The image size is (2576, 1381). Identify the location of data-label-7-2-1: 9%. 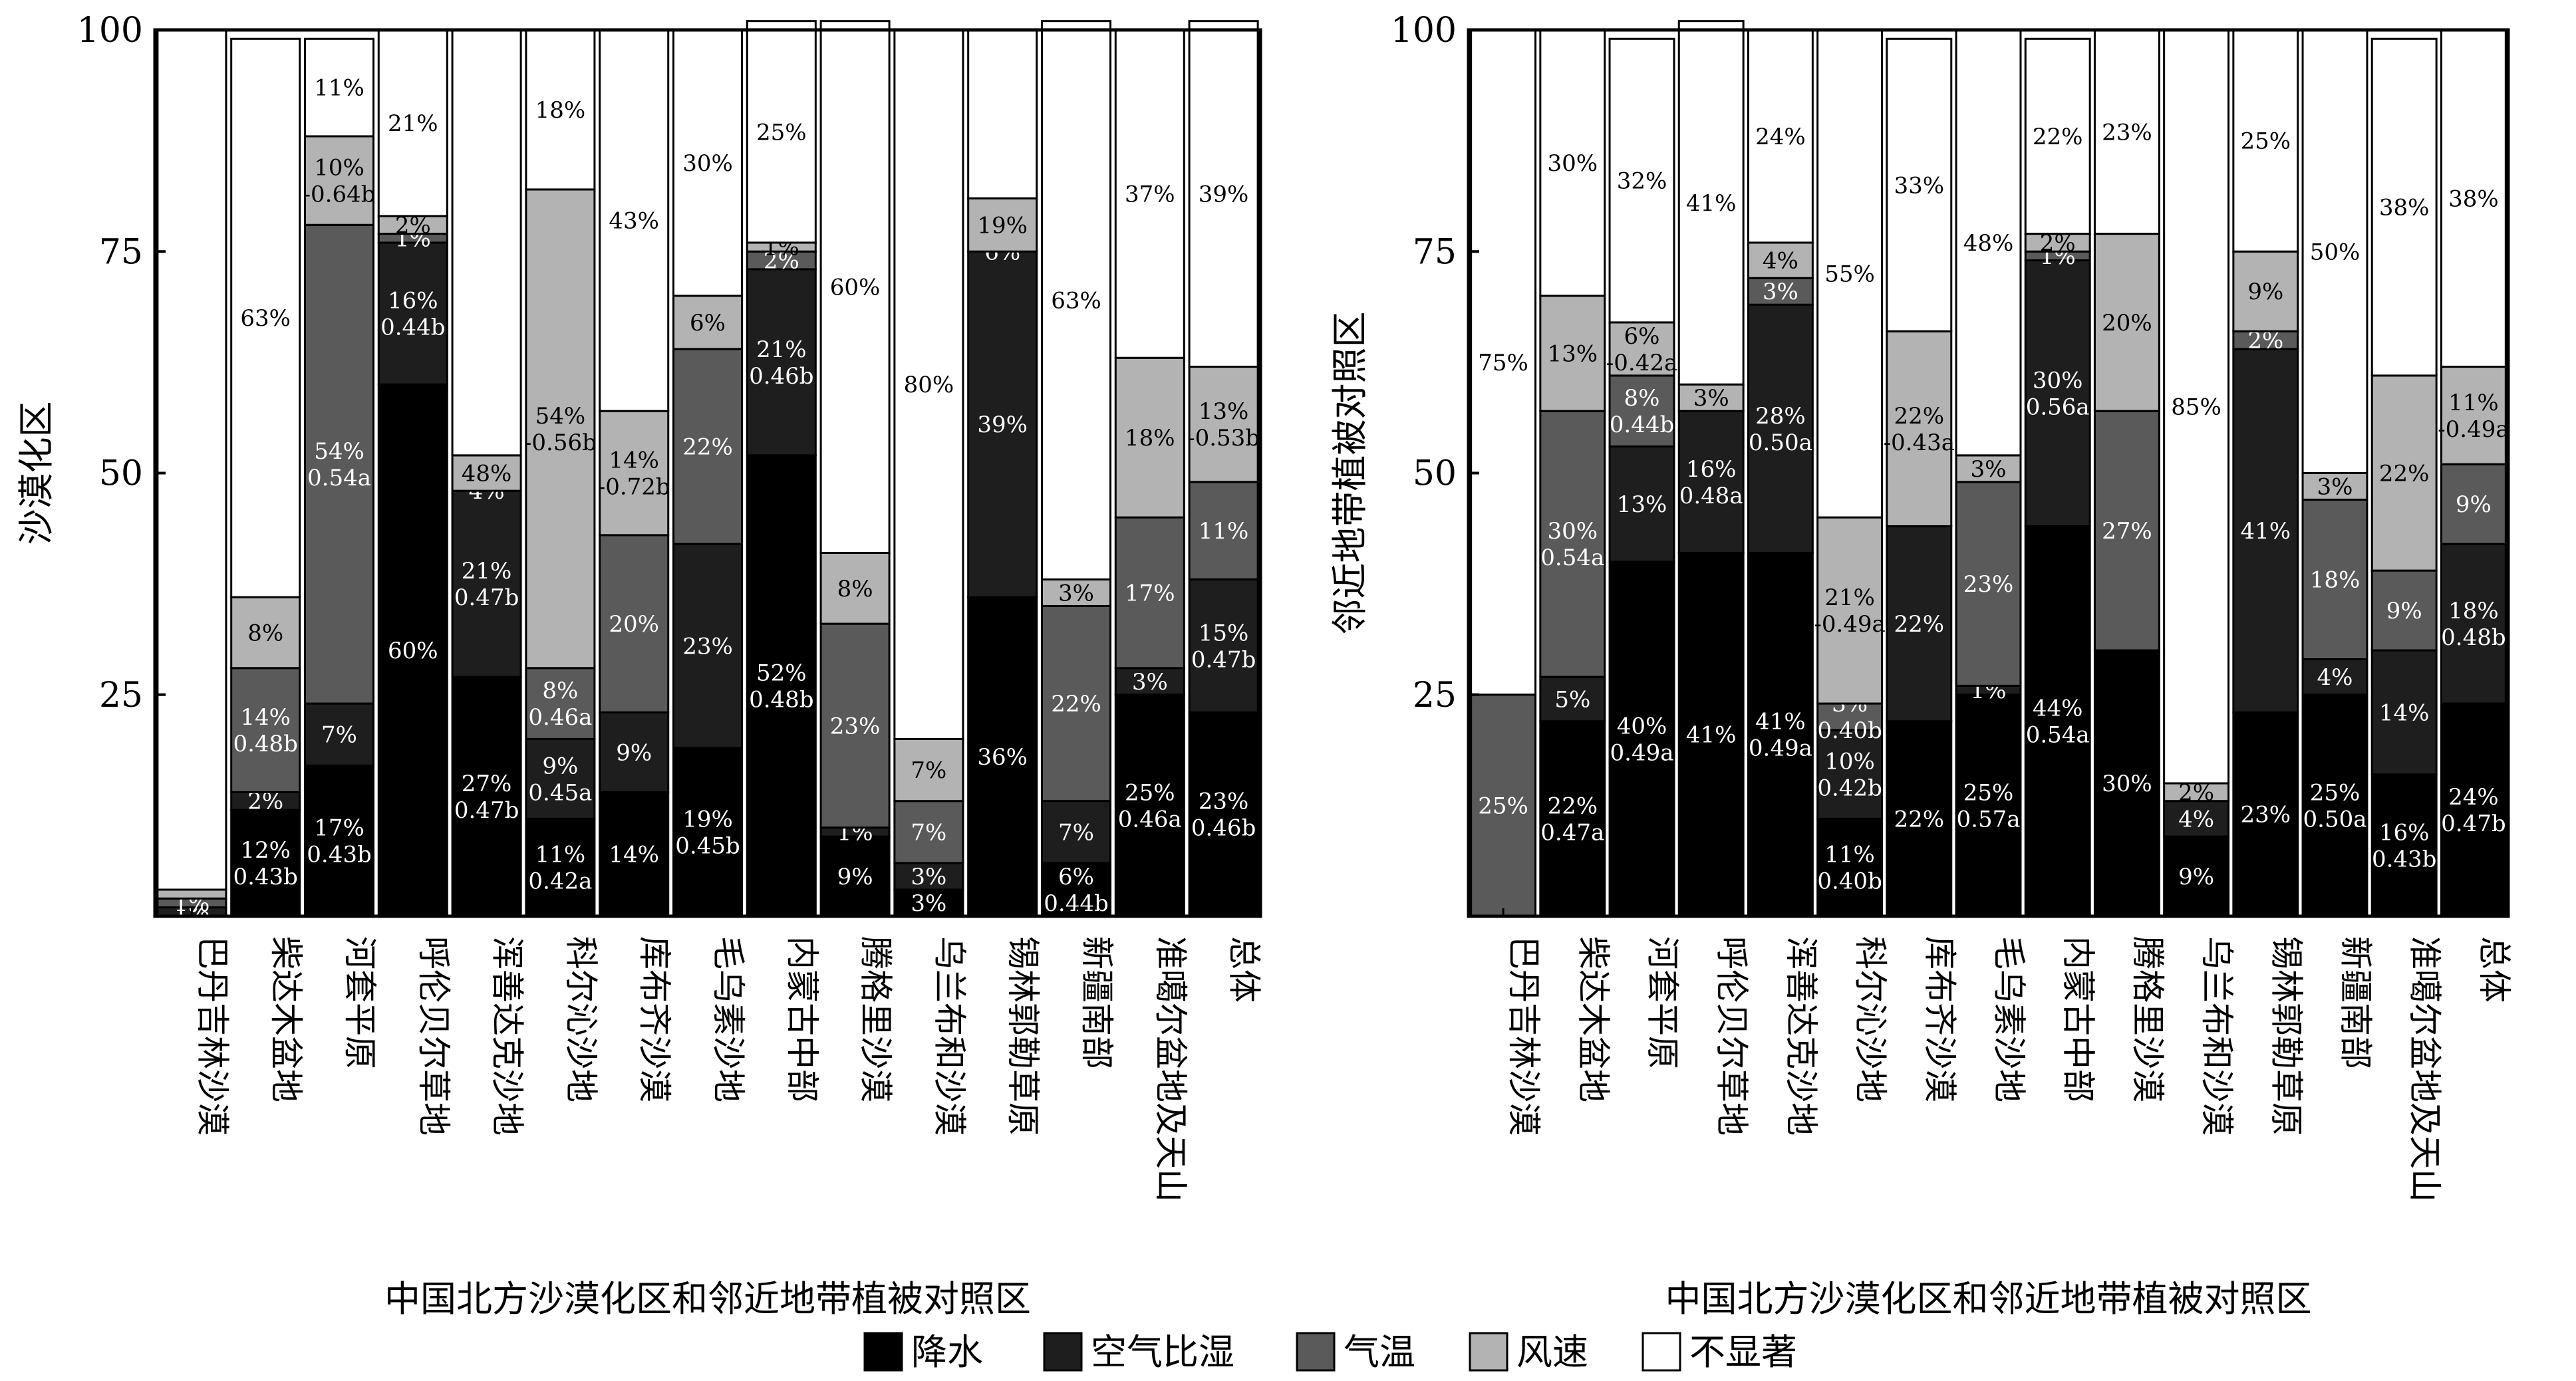
(634, 752).